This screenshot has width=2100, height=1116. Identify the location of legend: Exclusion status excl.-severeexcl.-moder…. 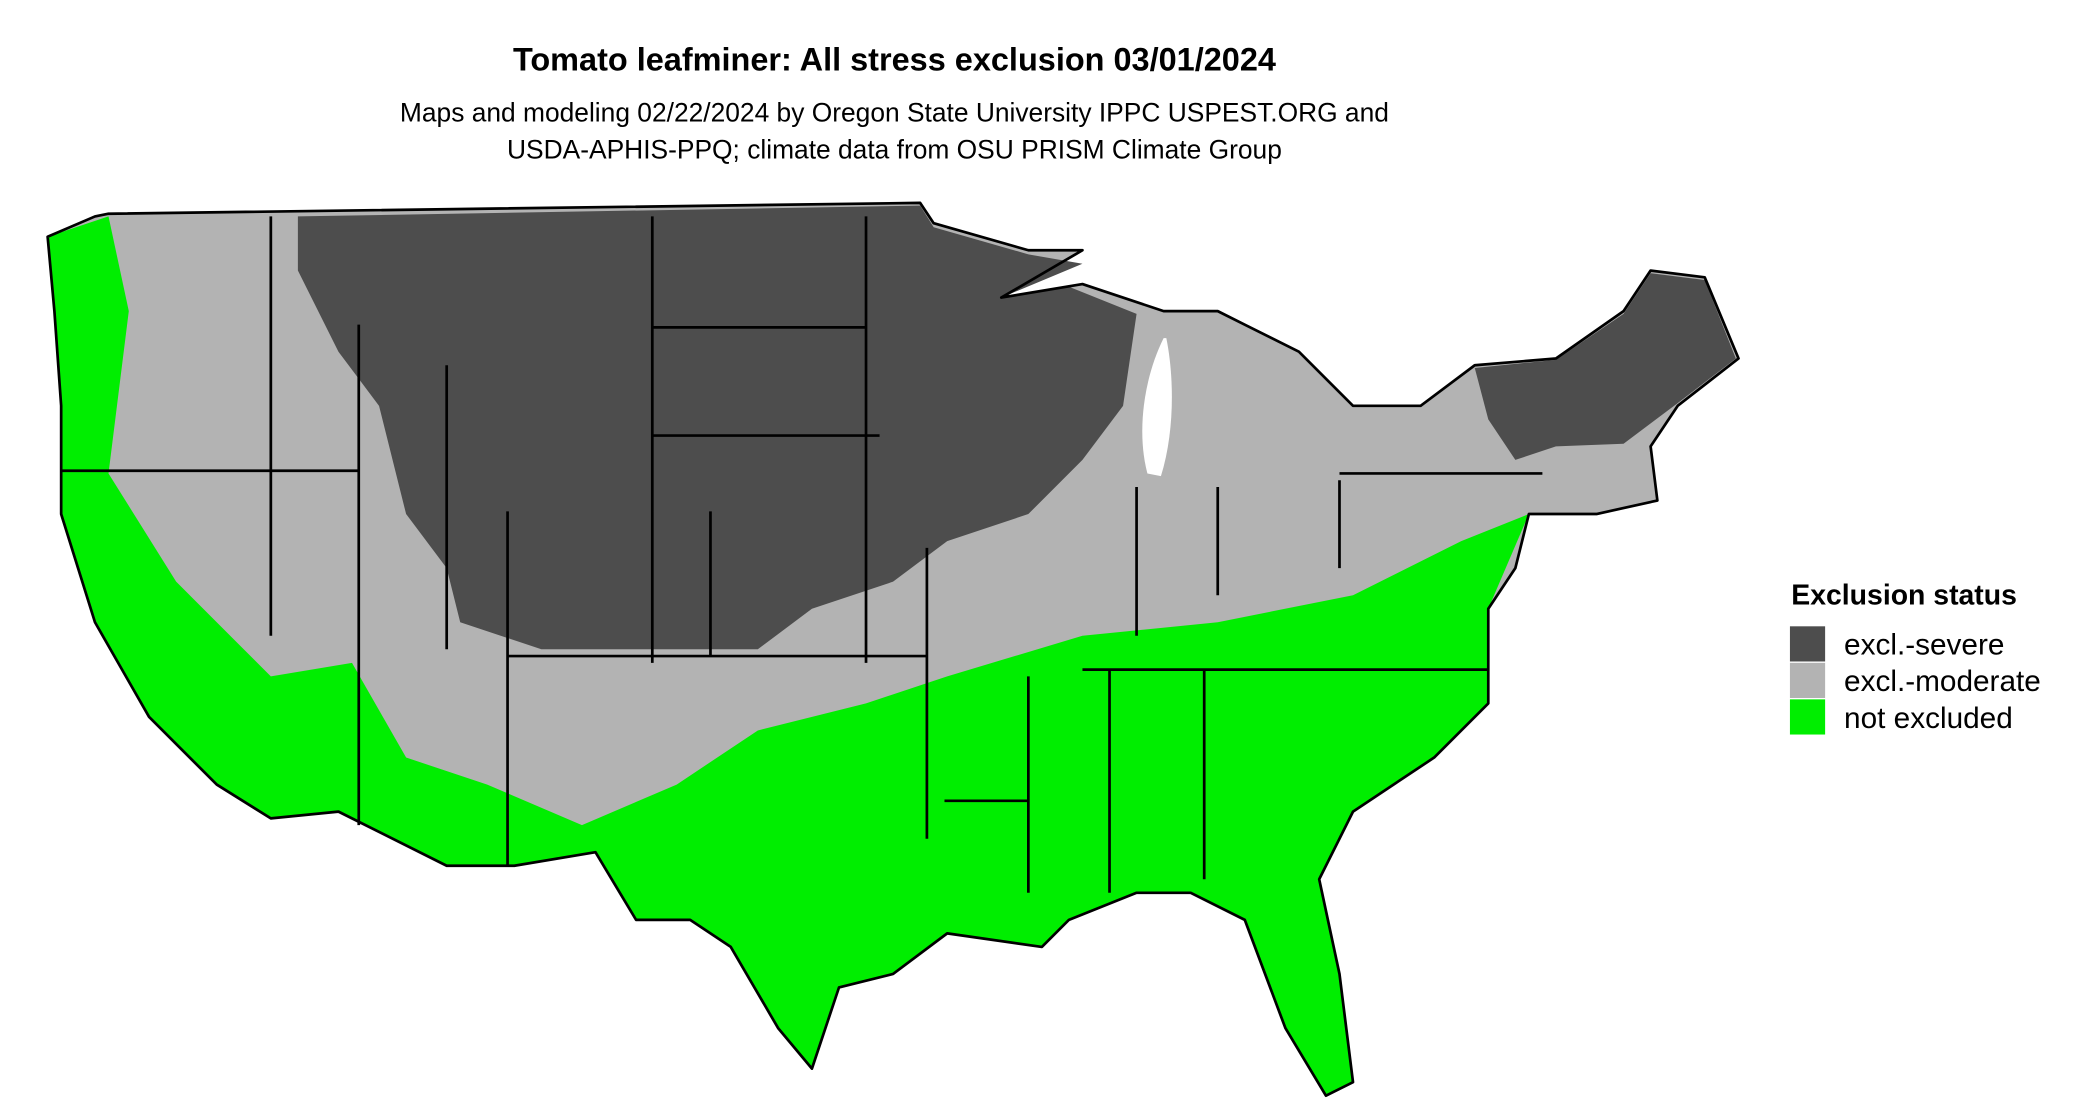
(1915, 657).